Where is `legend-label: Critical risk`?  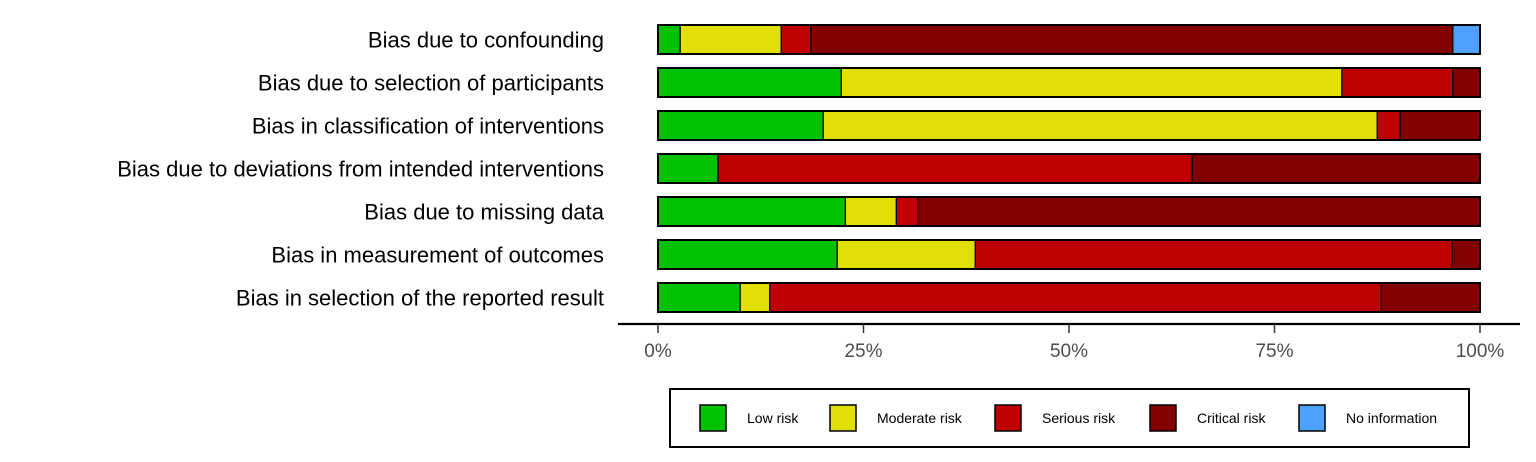
legend-label: Critical risk is located at coordinates (1231, 418).